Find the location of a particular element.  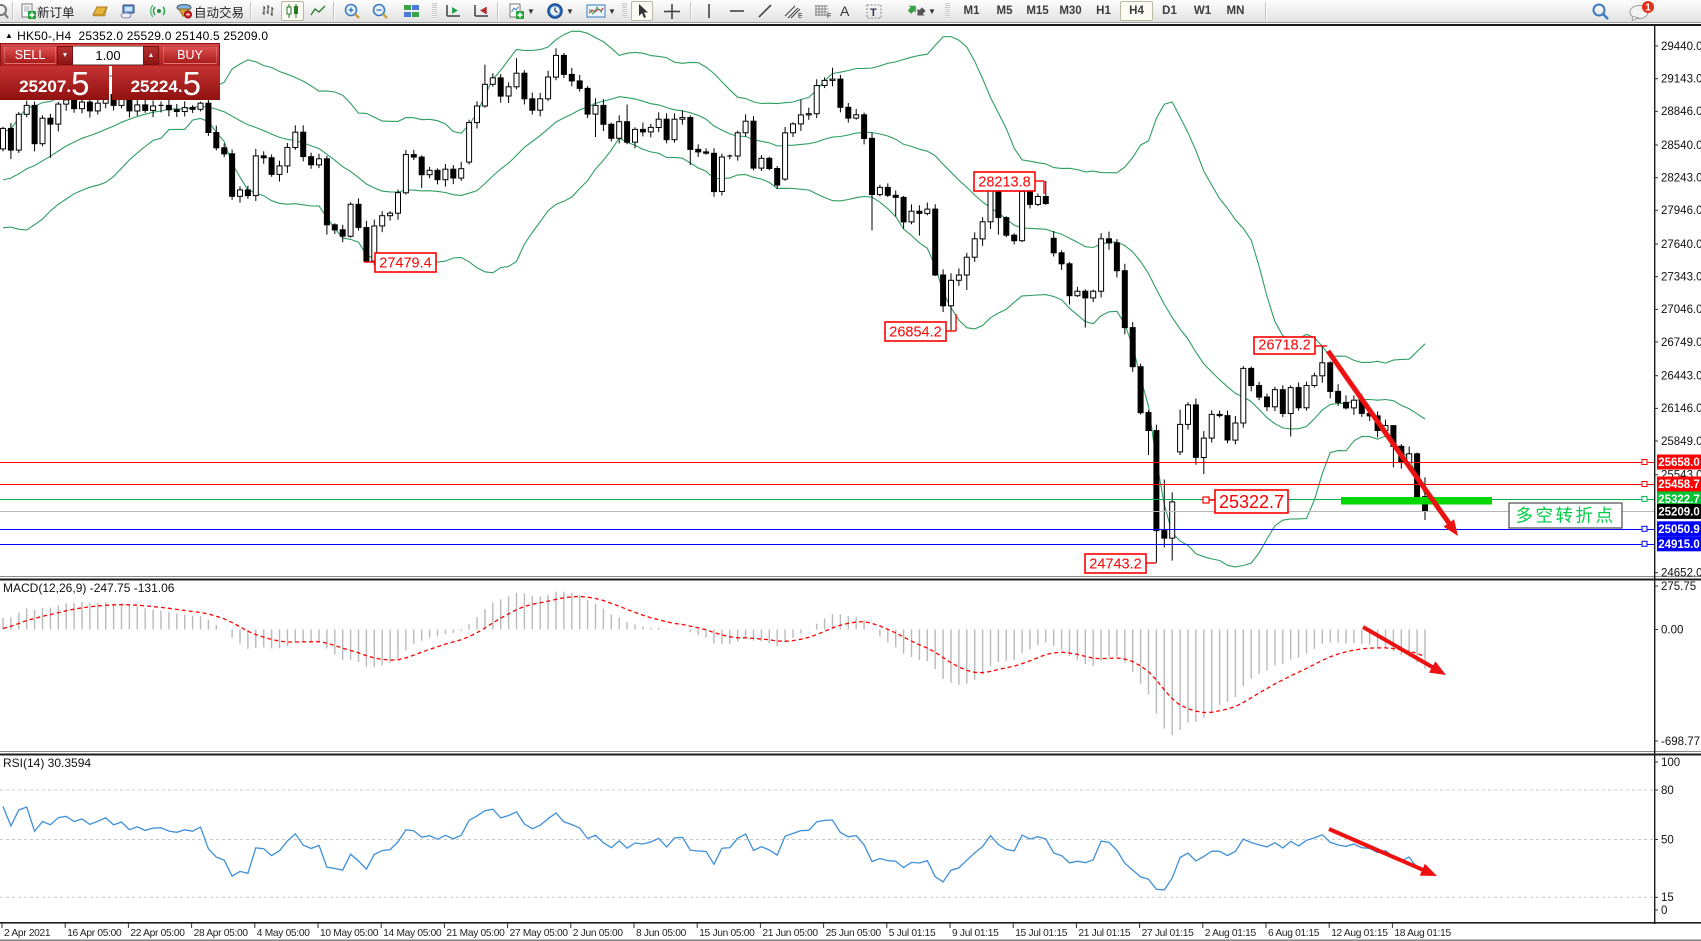

timeframe-h4-button: H4 is located at coordinates (1136, 11).